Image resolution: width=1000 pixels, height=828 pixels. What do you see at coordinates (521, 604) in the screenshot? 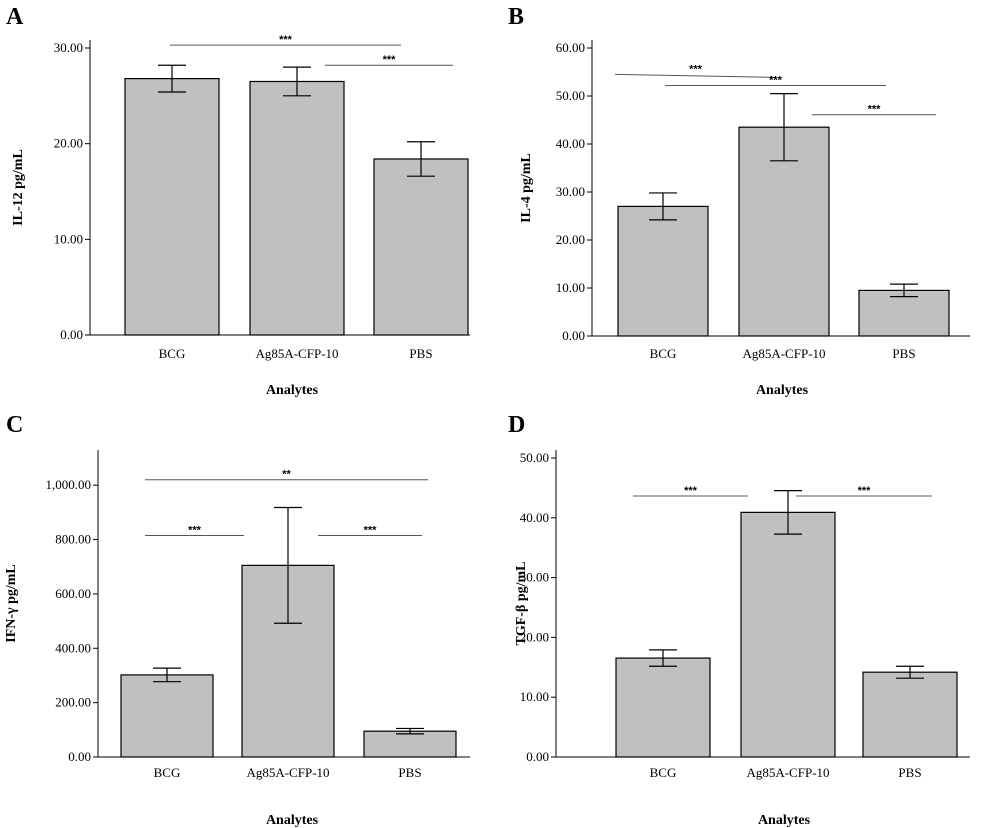
I see `y-axis-title: TGF-β pg/mL` at bounding box center [521, 604].